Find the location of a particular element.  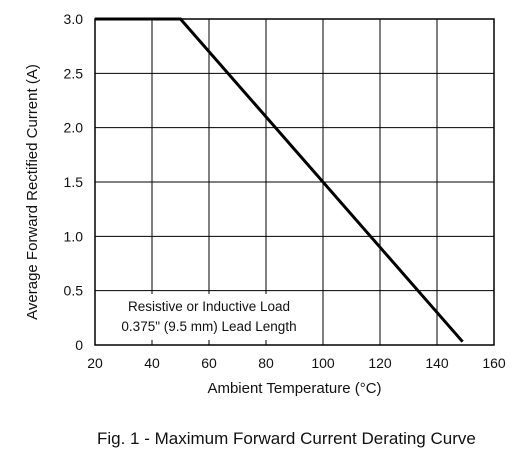

annotation-line-2: 0.375" (9.5 mm) Lead Length is located at coordinates (208, 326).